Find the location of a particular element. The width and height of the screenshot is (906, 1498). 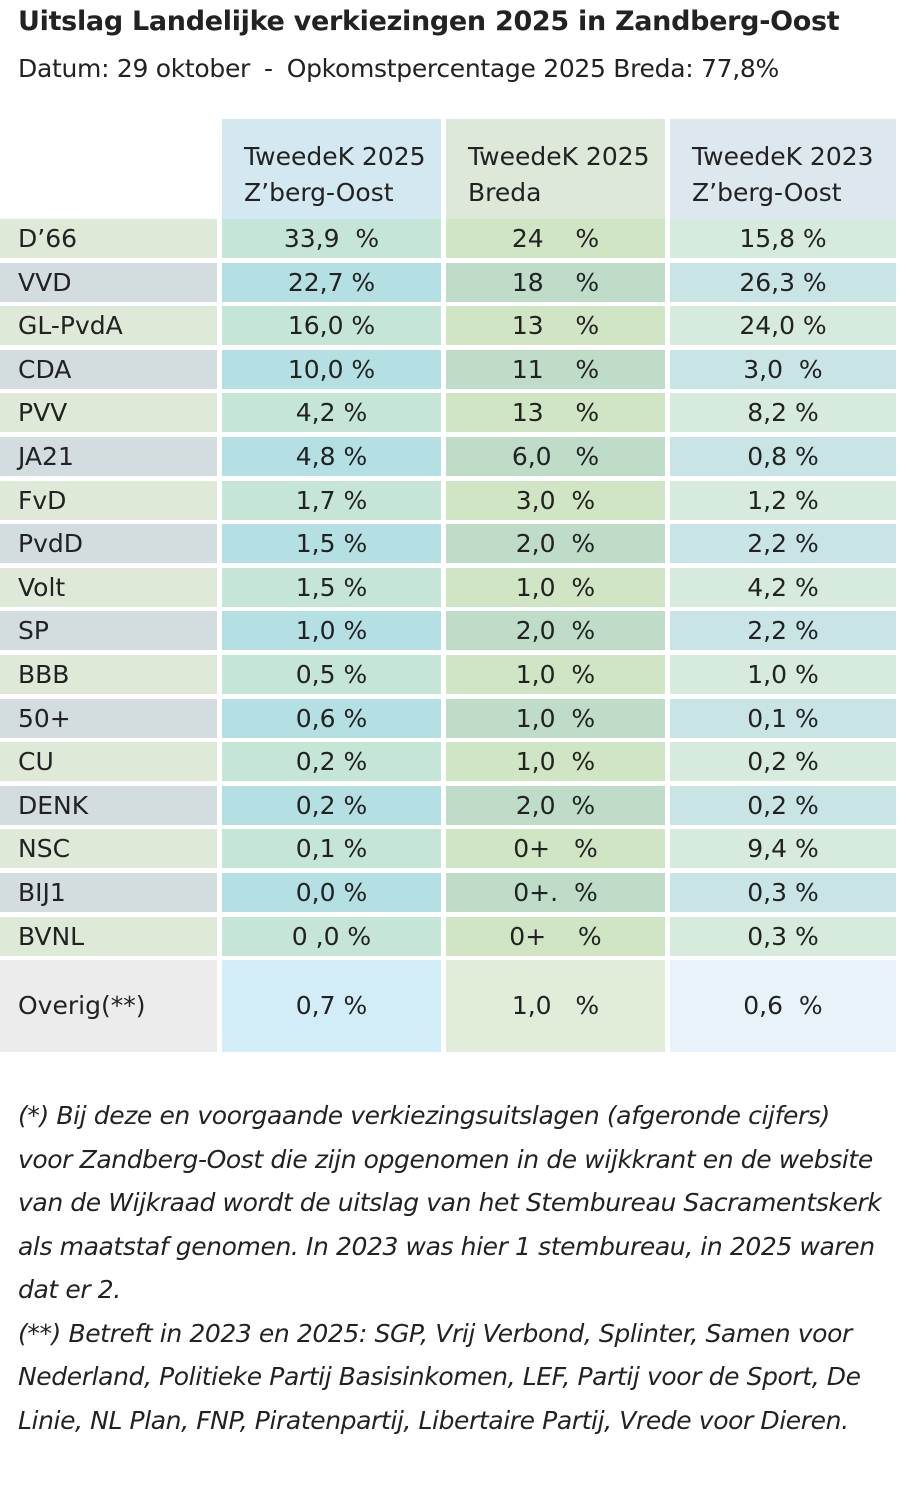

value-zandberg-2023: 0,6 % is located at coordinates (783, 1006).